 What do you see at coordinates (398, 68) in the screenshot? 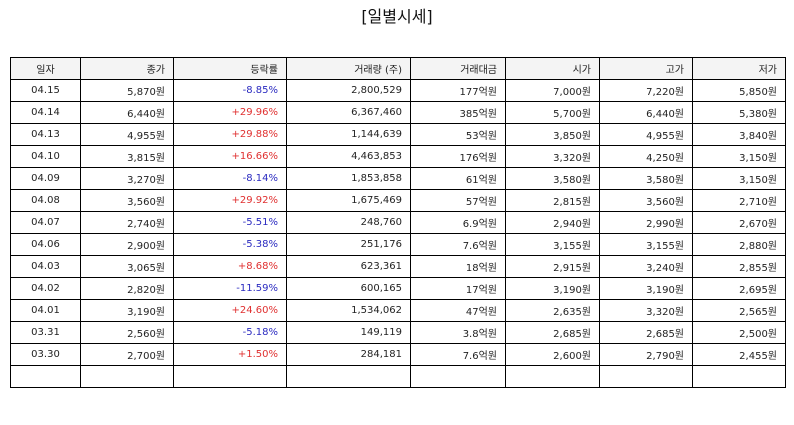
I see `table-header-row: 일자 종가 등락률 거래량 (주) 거래대금 시가 고가 저가` at bounding box center [398, 68].